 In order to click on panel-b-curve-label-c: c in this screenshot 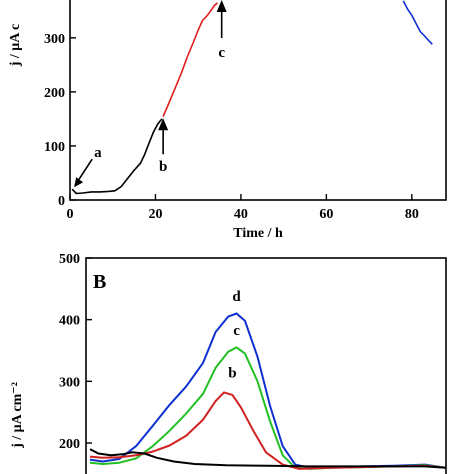, I will do `click(236, 331)`.